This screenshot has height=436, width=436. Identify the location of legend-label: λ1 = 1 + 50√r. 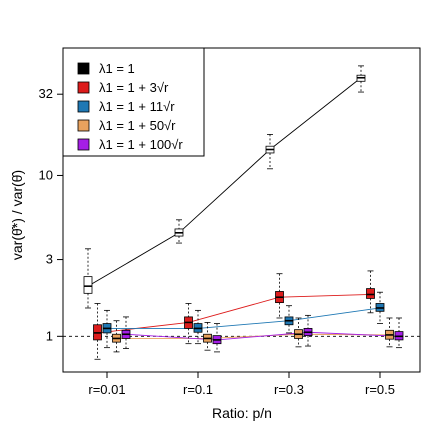
(137, 125).